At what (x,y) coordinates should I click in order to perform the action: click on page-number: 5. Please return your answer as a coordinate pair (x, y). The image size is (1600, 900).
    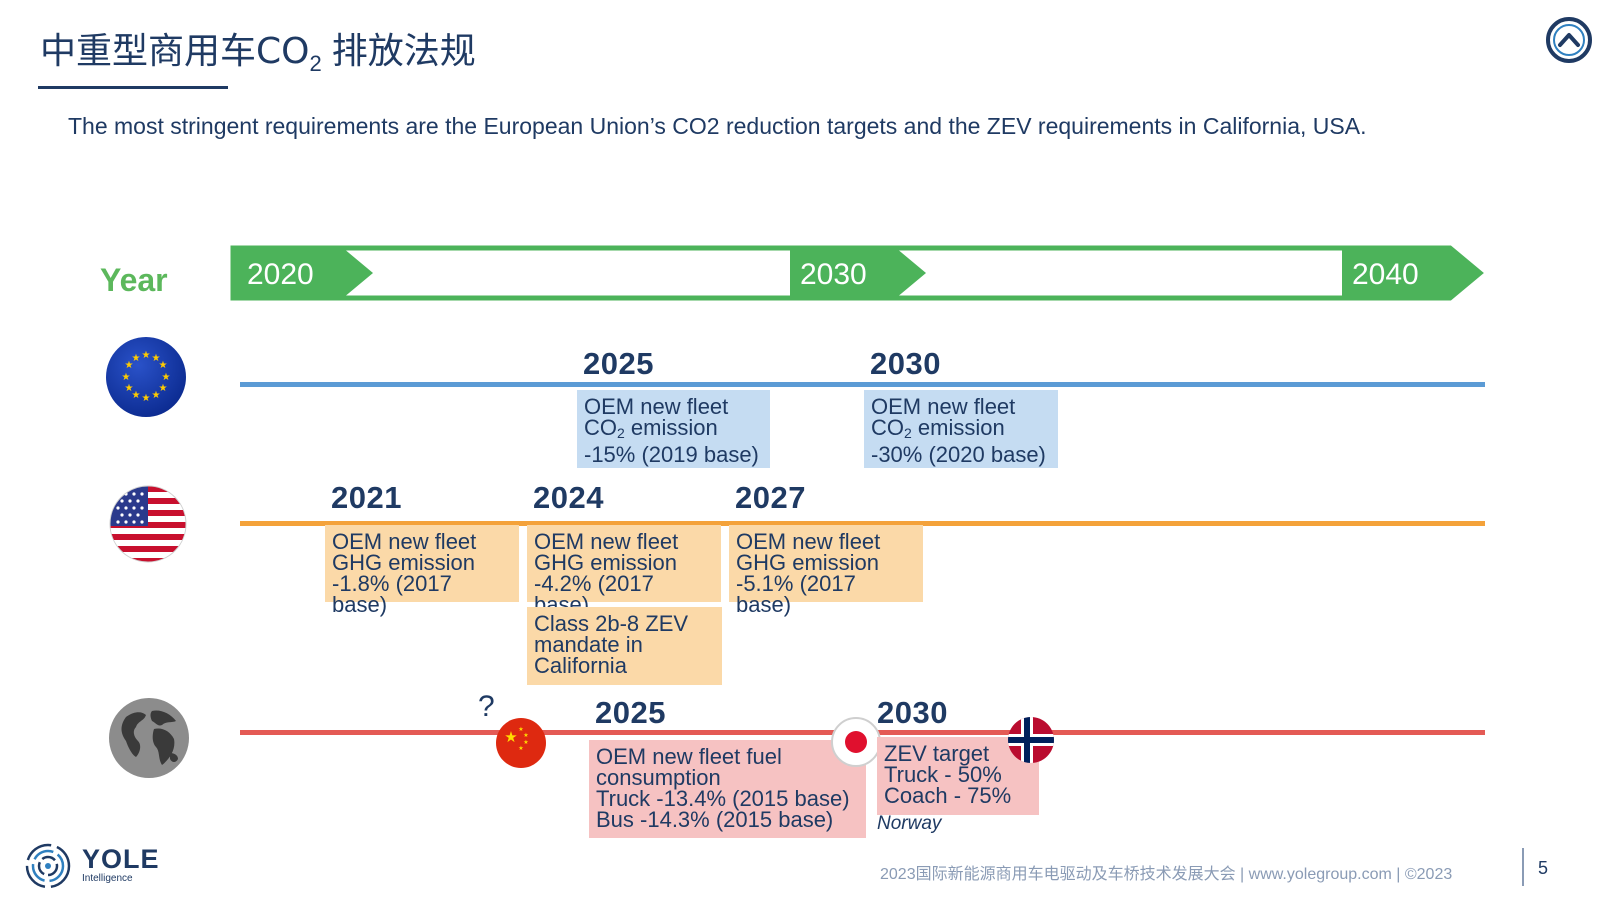
    Looking at the image, I should click on (1543, 868).